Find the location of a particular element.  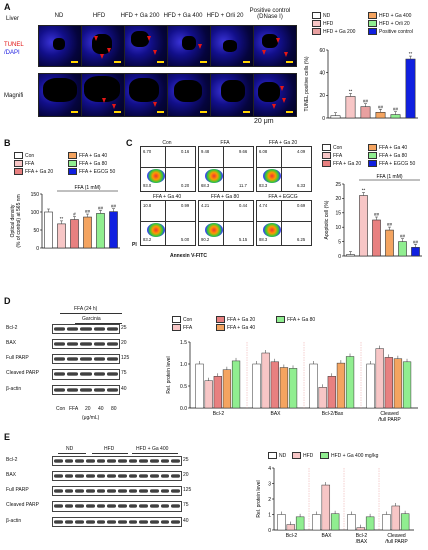

lane-label: 20 is located at coordinates (88, 409).